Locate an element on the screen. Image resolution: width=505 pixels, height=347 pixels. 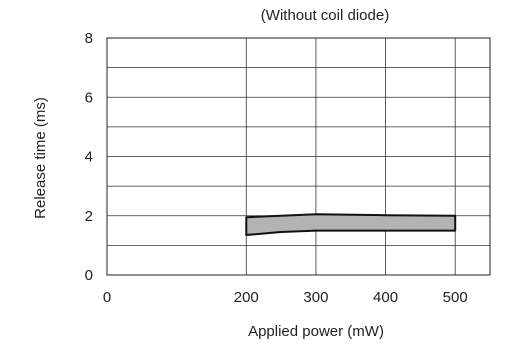
y-tick-label: 8 is located at coordinates (89, 38).